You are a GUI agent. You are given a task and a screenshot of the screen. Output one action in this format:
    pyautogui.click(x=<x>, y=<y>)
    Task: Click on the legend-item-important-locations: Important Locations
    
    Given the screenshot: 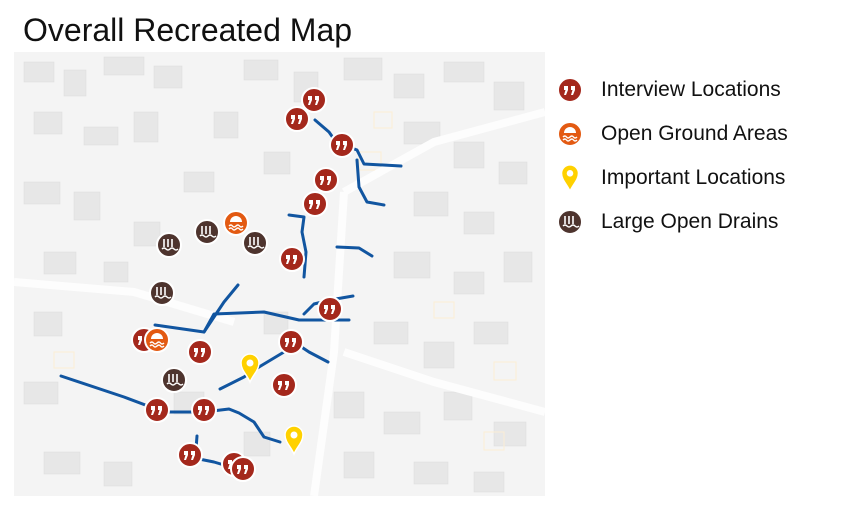 What is the action you would take?
    pyautogui.click(x=671, y=178)
    